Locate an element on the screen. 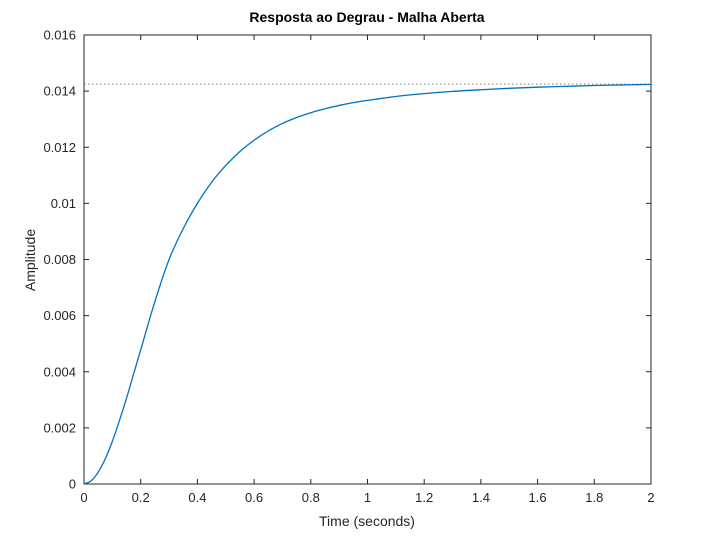 The image size is (701, 542). y-axis-title: Amplitude is located at coordinates (30, 260).